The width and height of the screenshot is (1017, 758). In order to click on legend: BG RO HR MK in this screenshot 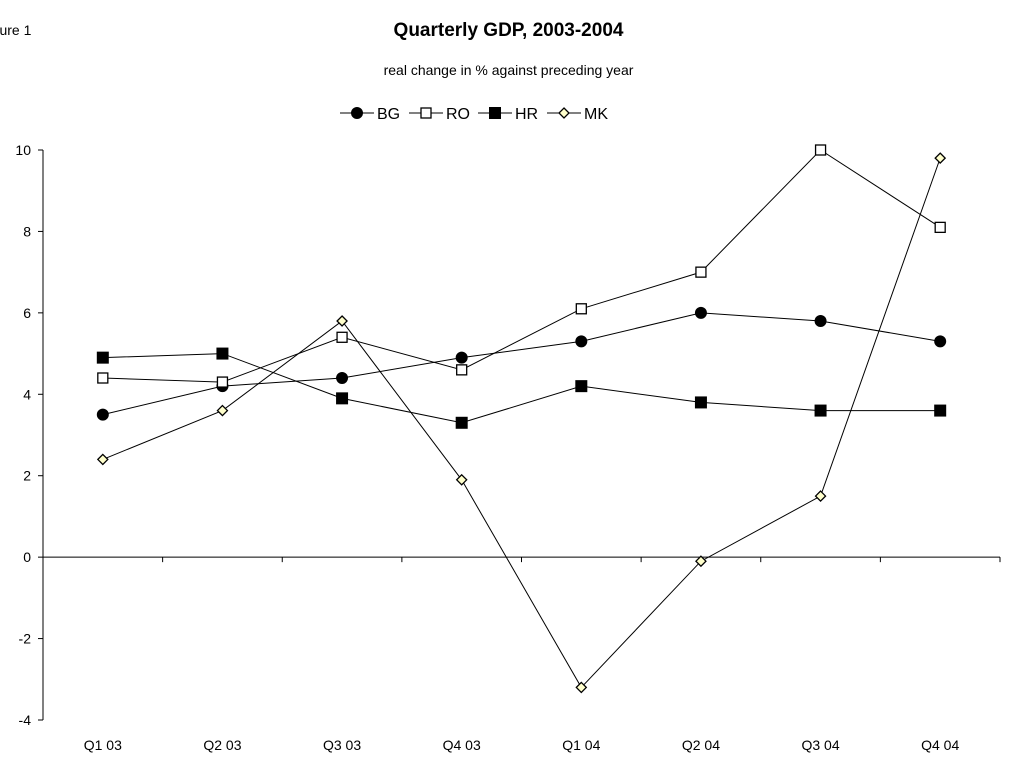, I will do `click(474, 114)`.